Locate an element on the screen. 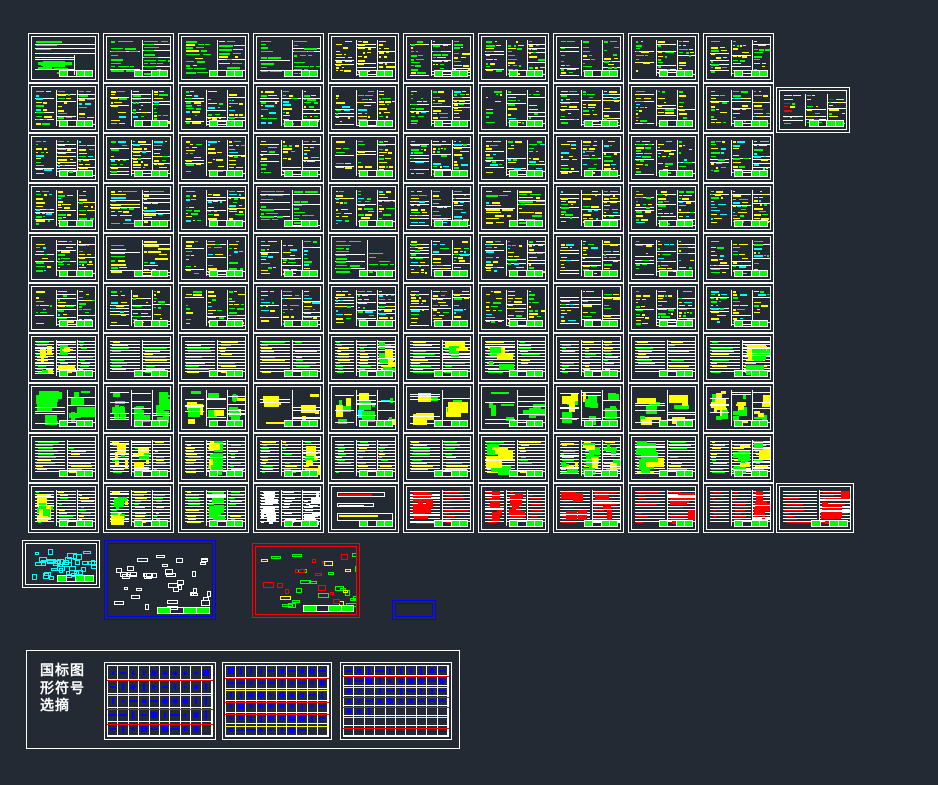 The image size is (938, 785). drawing-sheet-r2-c4 is located at coordinates (288, 108).